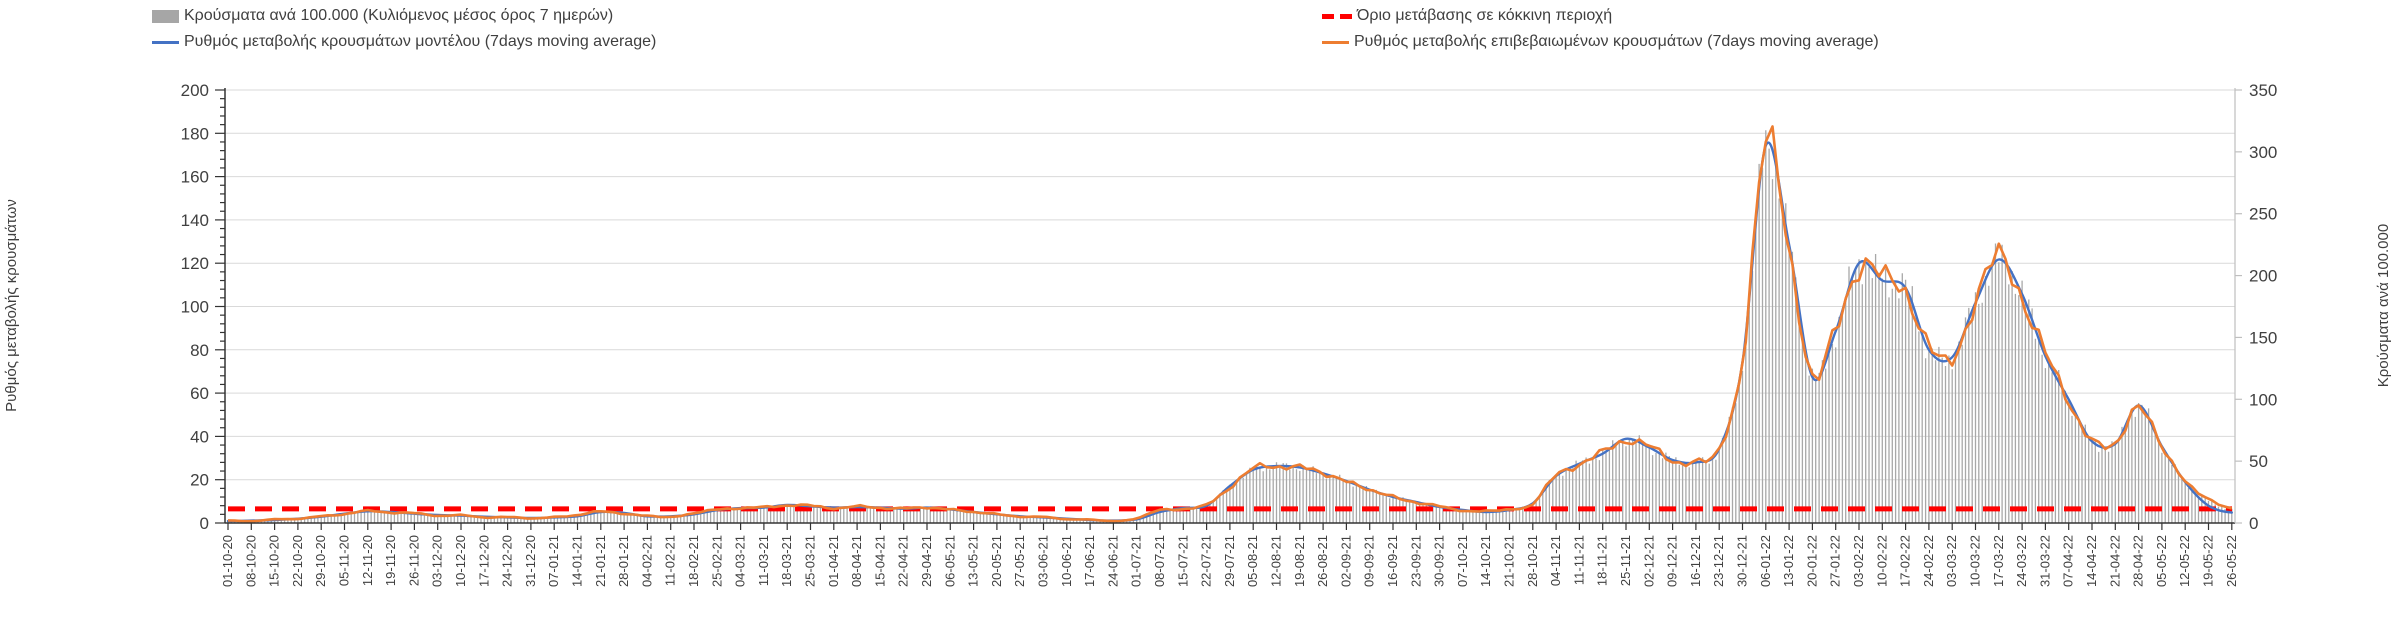 This screenshot has height=621, width=2401. What do you see at coordinates (11, 305) in the screenshot?
I see `left-axis-title: Ρυθμός μεταβολής κρουσμάτων` at bounding box center [11, 305].